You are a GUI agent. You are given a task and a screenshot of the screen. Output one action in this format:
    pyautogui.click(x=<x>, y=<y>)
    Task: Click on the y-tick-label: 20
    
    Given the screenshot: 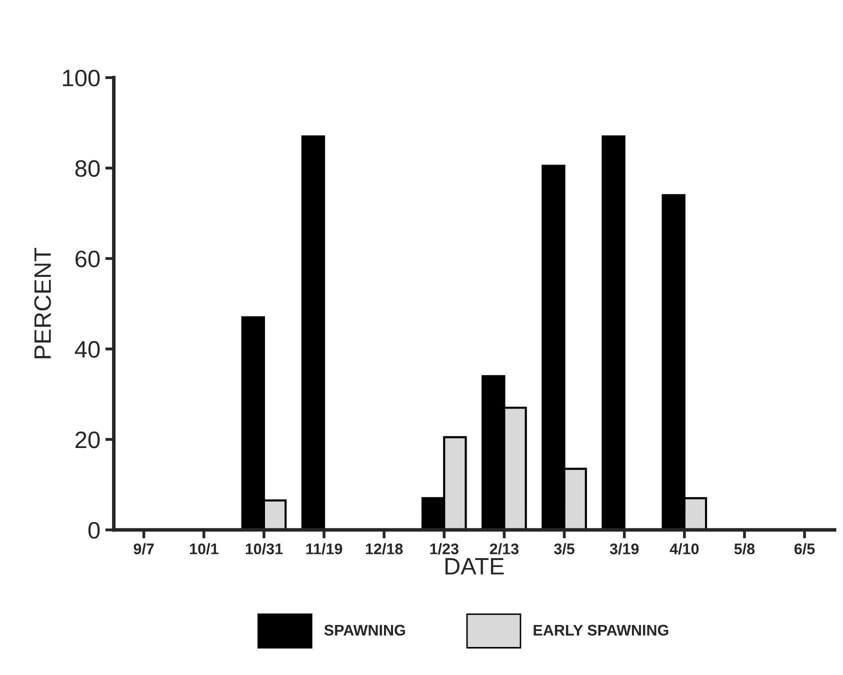 What is the action you would take?
    pyautogui.click(x=88, y=439)
    